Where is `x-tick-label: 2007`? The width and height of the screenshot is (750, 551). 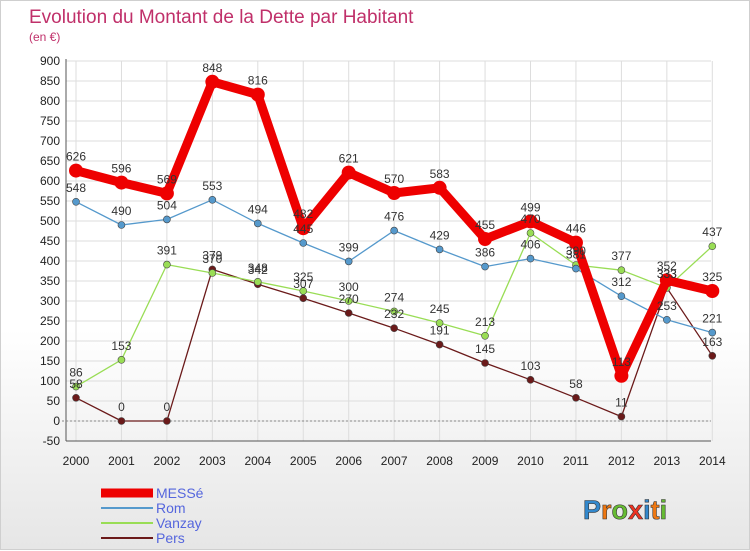 x-tick-label: 2007 is located at coordinates (394, 461).